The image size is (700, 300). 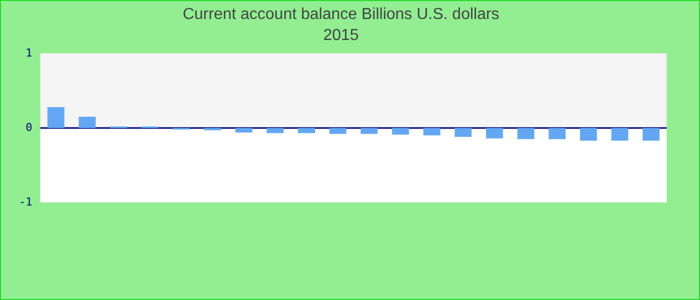 I want to click on chart-subtitle: 2015, so click(x=341, y=35).